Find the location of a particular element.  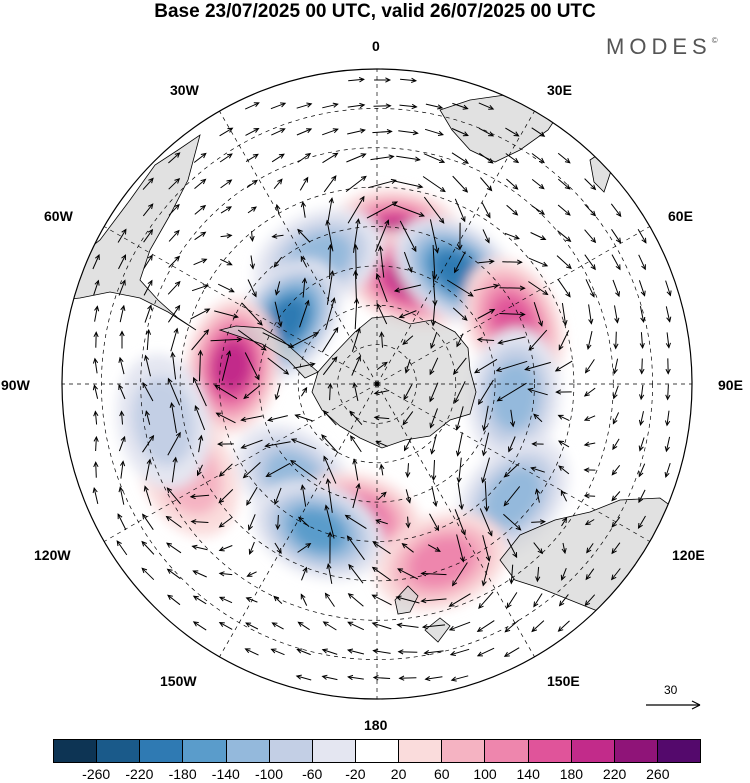

lon-label-0: 0 is located at coordinates (376, 46).